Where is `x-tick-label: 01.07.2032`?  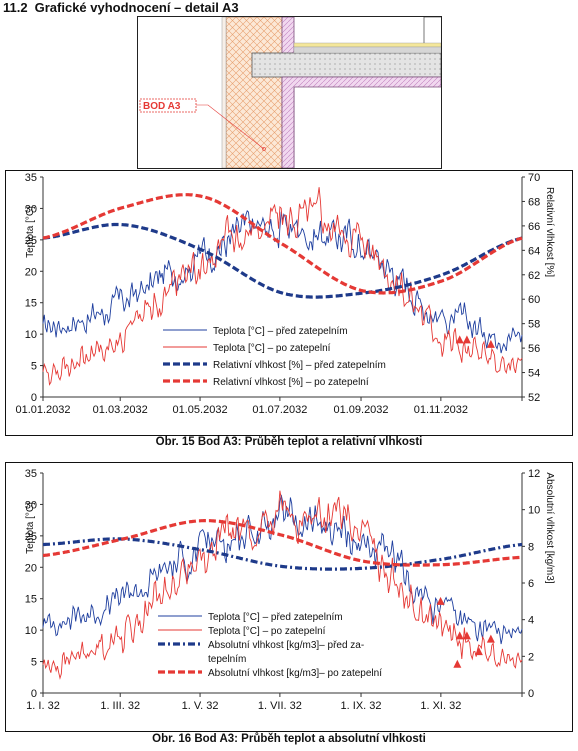
x-tick-label: 01.07.2032 is located at coordinates (279, 410).